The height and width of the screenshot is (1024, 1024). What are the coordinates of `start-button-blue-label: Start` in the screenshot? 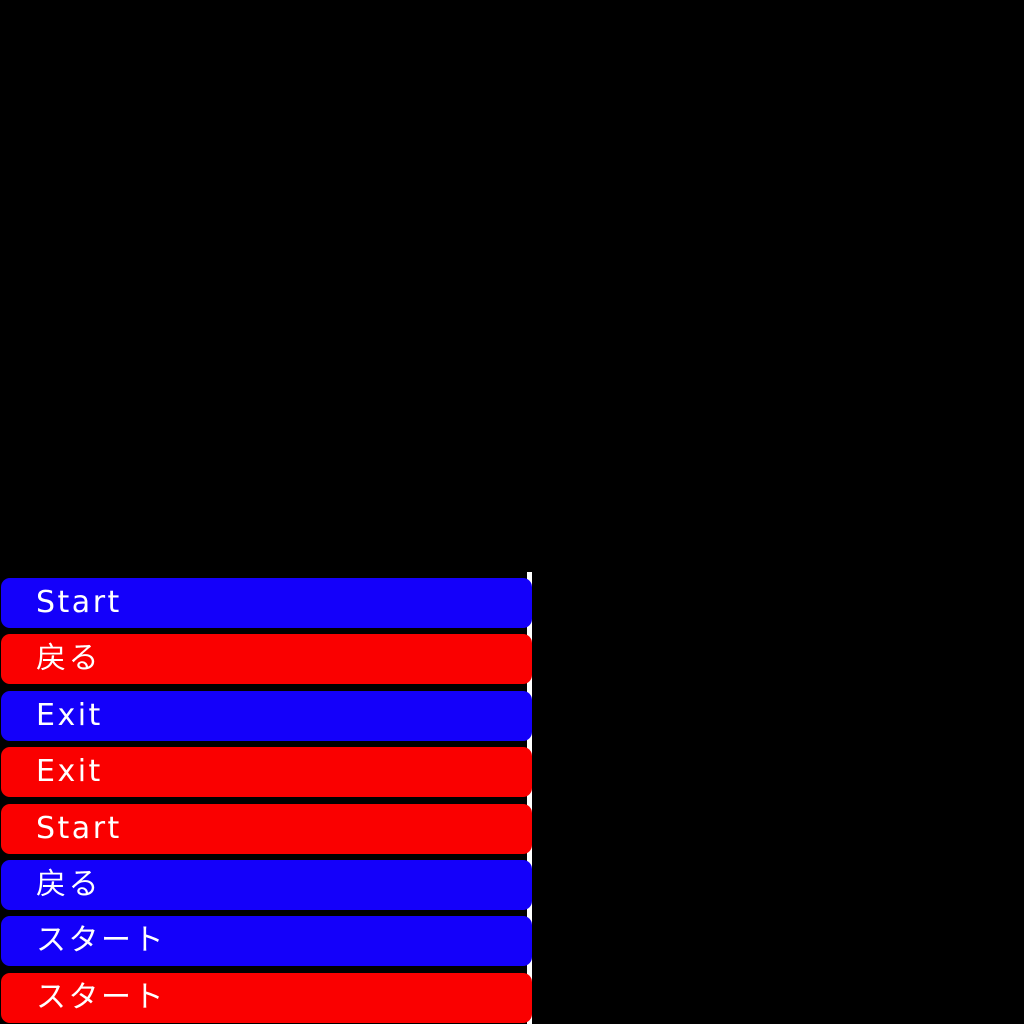 It's located at (79, 602).